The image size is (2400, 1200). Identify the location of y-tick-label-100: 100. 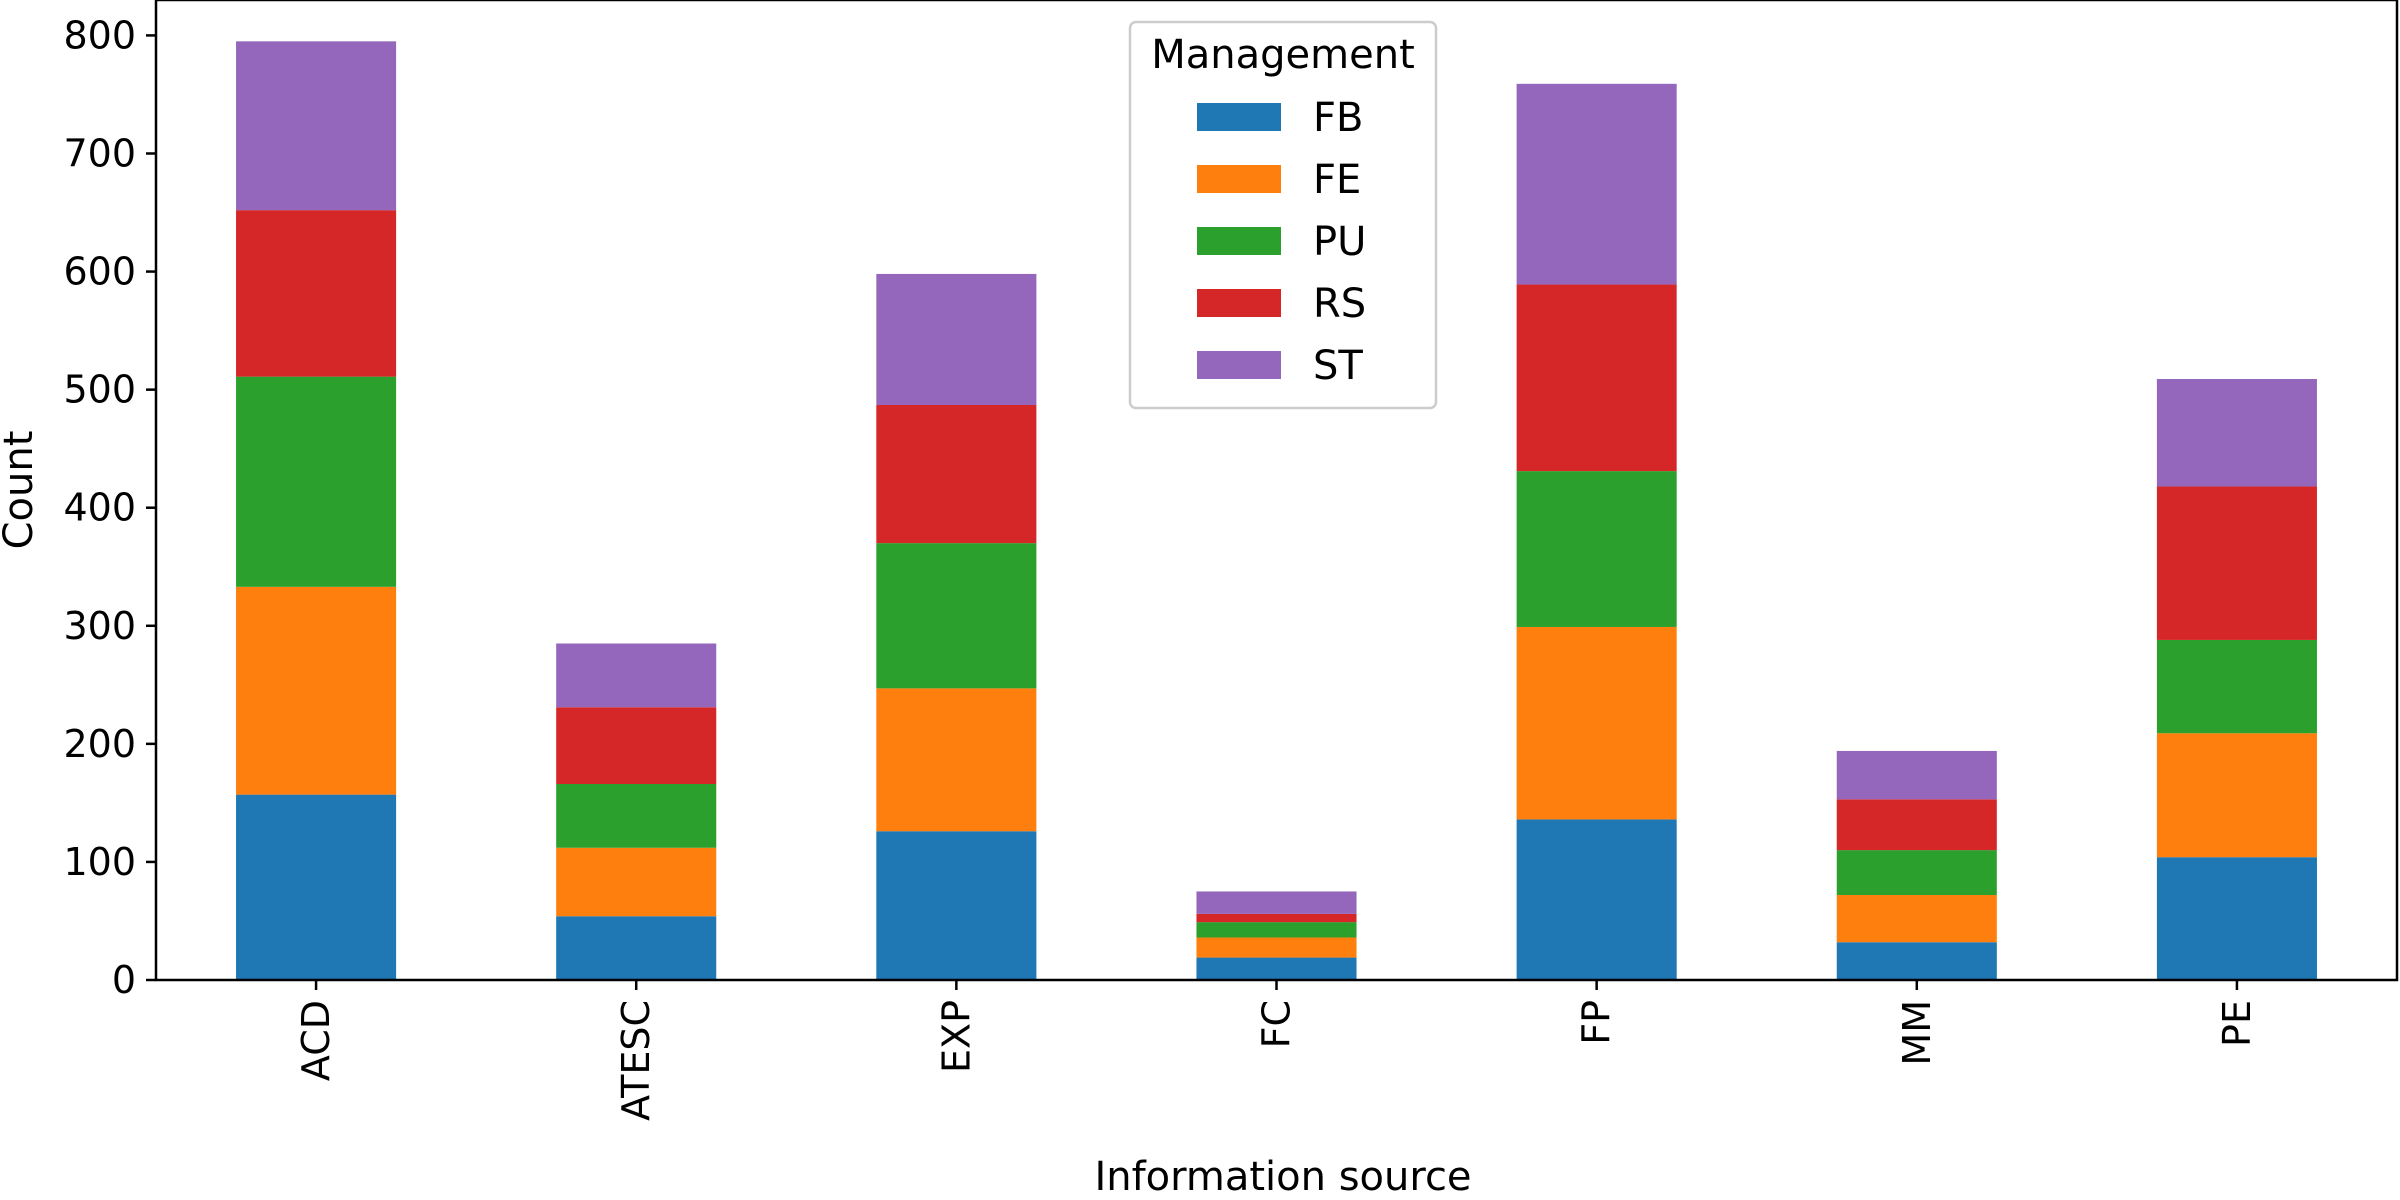
(99, 862).